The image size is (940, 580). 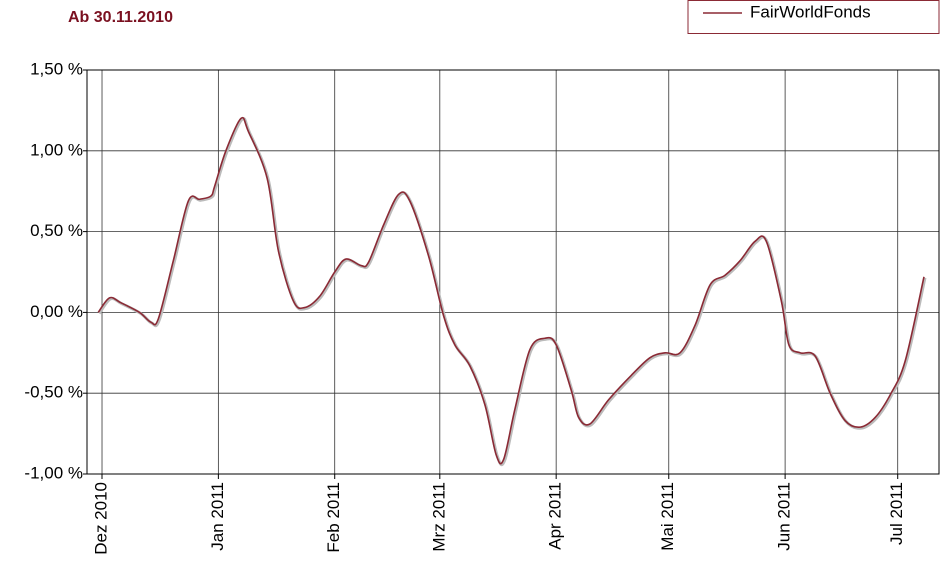 I want to click on x-tick-label: Jun 2011, so click(x=784, y=516).